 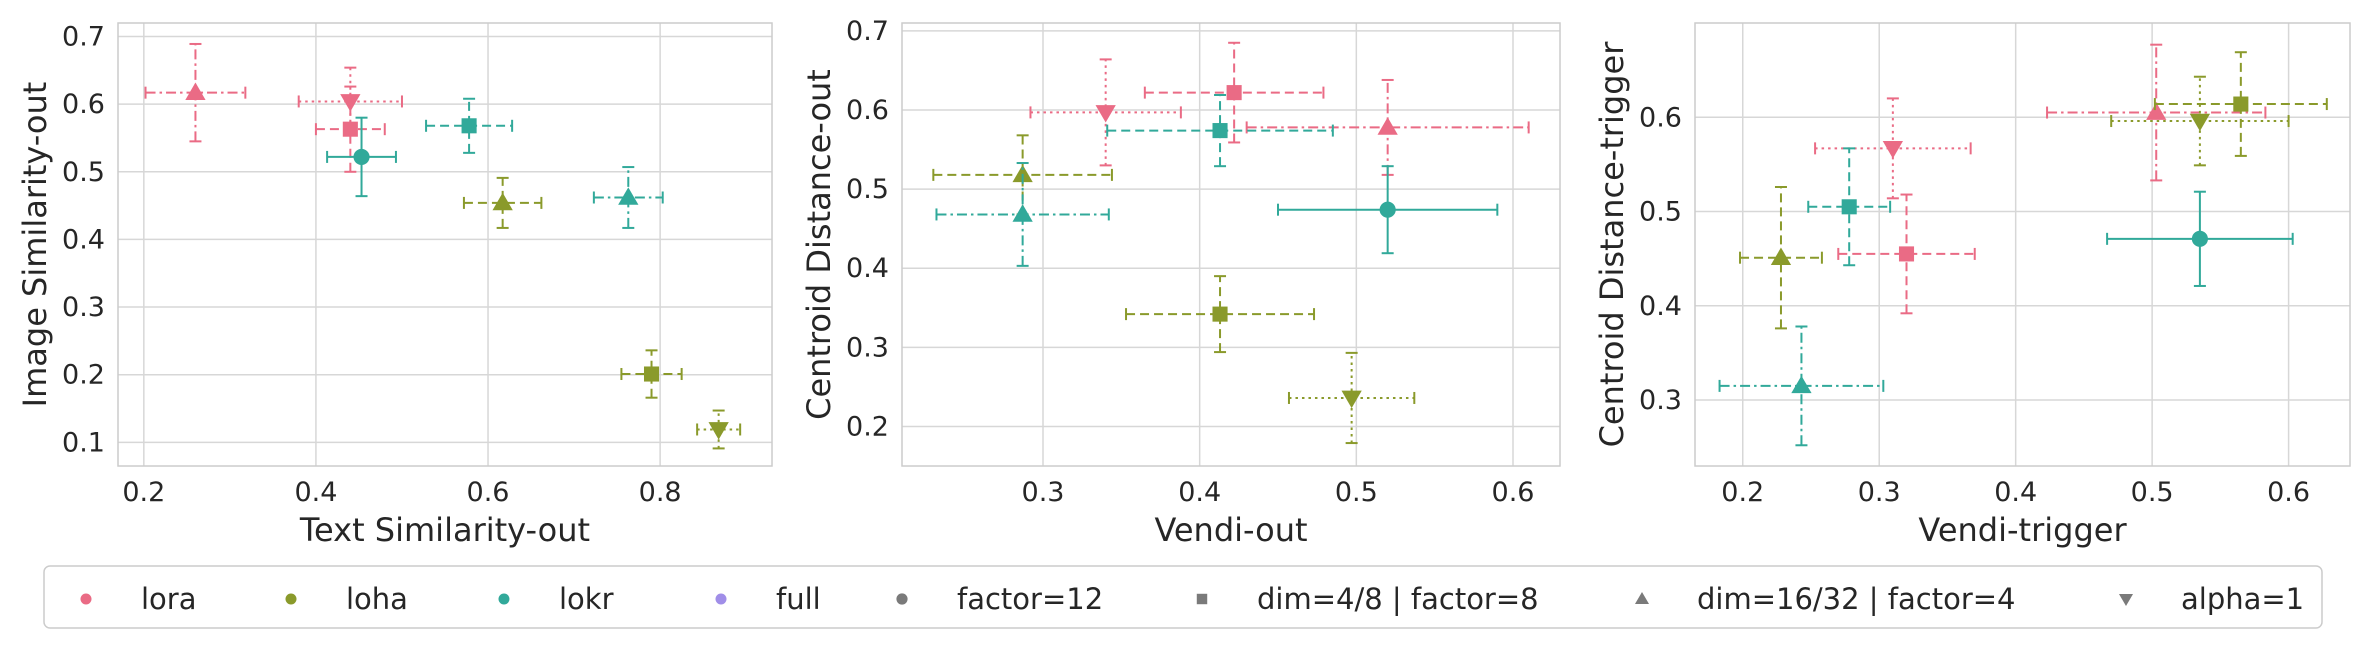 I want to click on x-tick-label: 0.8, so click(x=660, y=492).